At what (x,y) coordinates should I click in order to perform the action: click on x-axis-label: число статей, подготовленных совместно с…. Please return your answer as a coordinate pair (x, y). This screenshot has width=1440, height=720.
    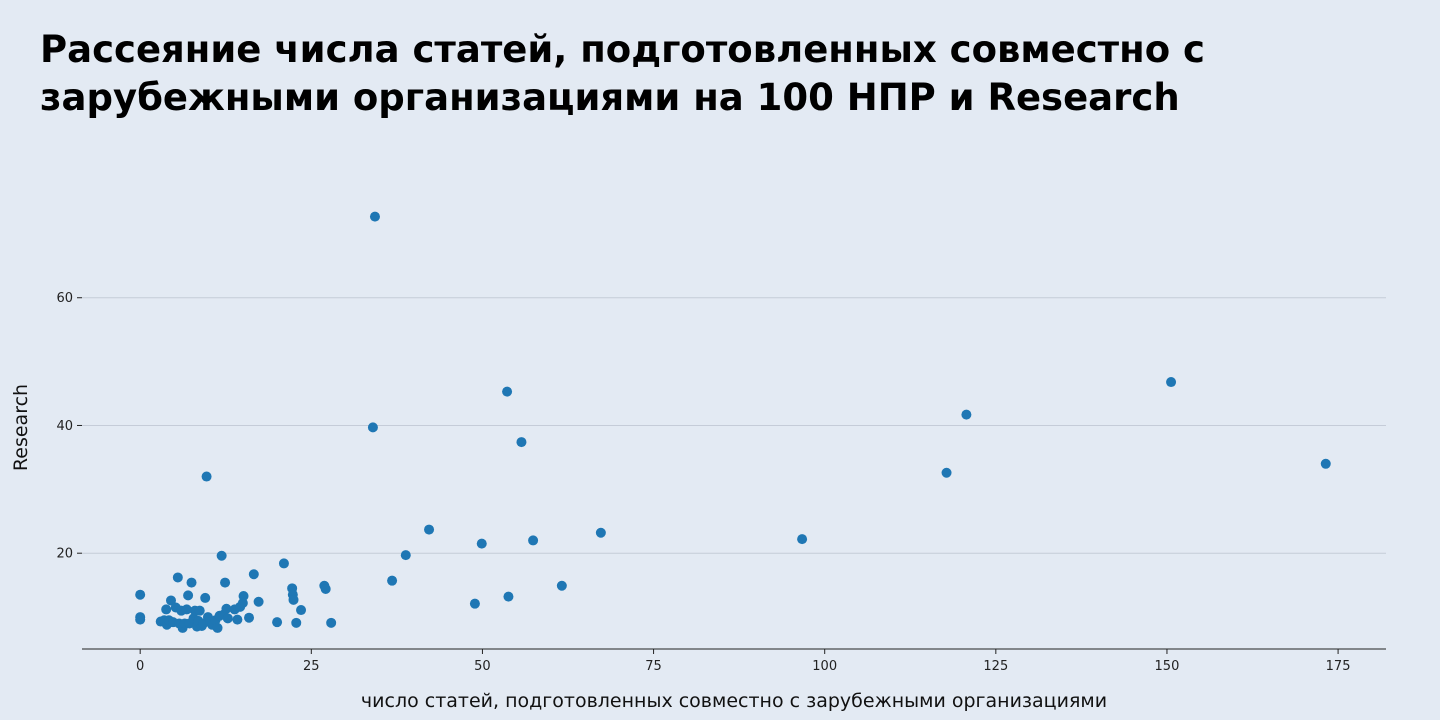
    Looking at the image, I should click on (734, 701).